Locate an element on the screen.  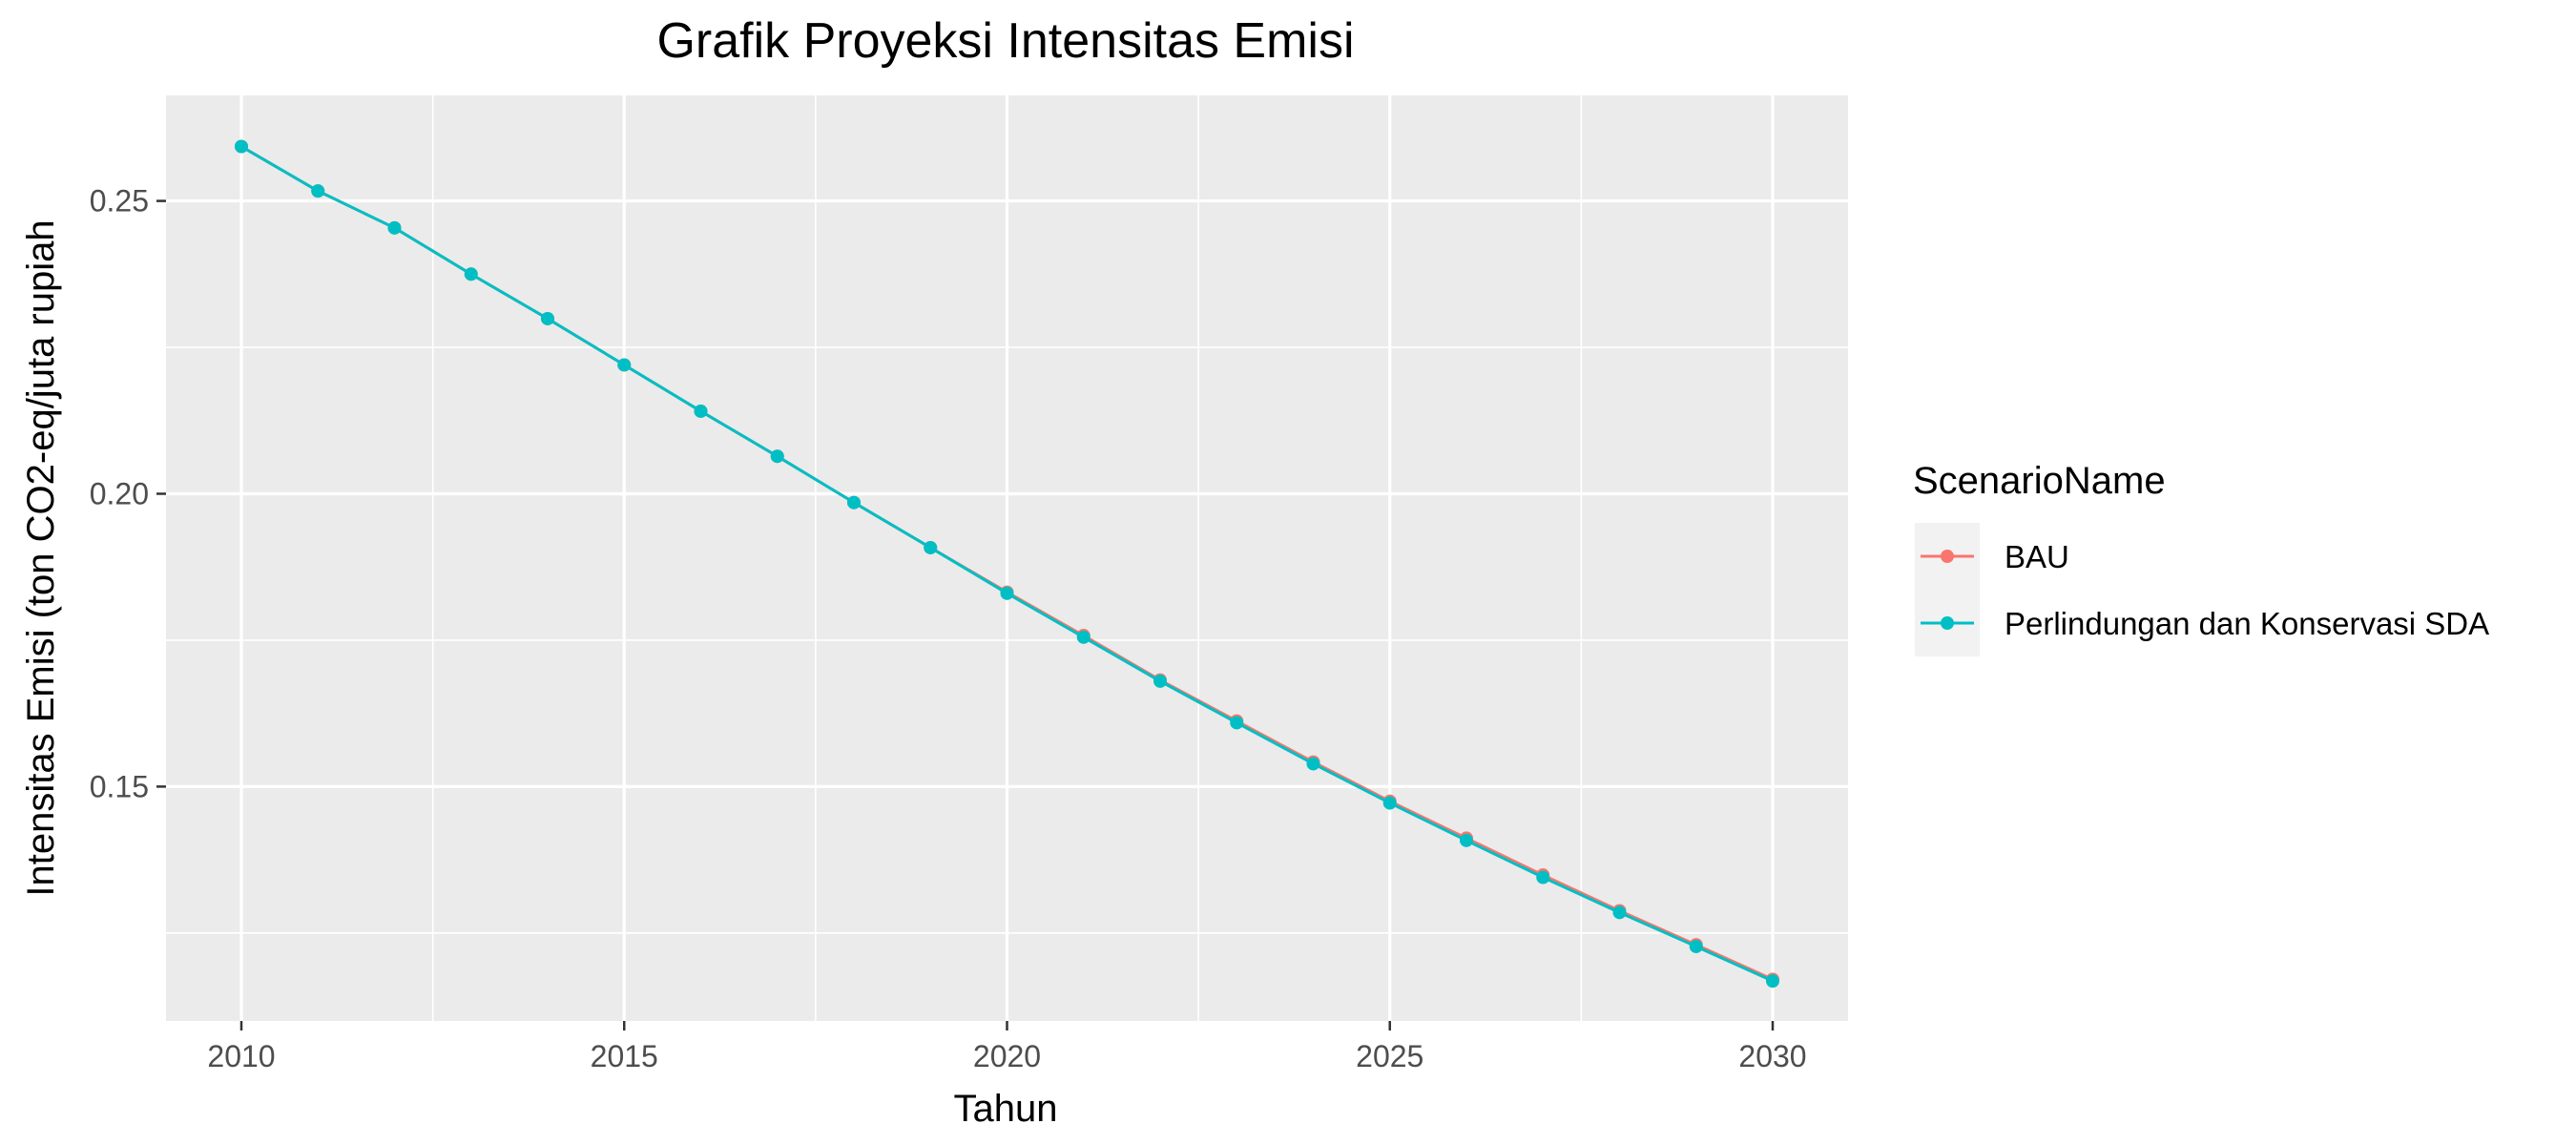
x-tick-label: 2020 is located at coordinates (1007, 1056).